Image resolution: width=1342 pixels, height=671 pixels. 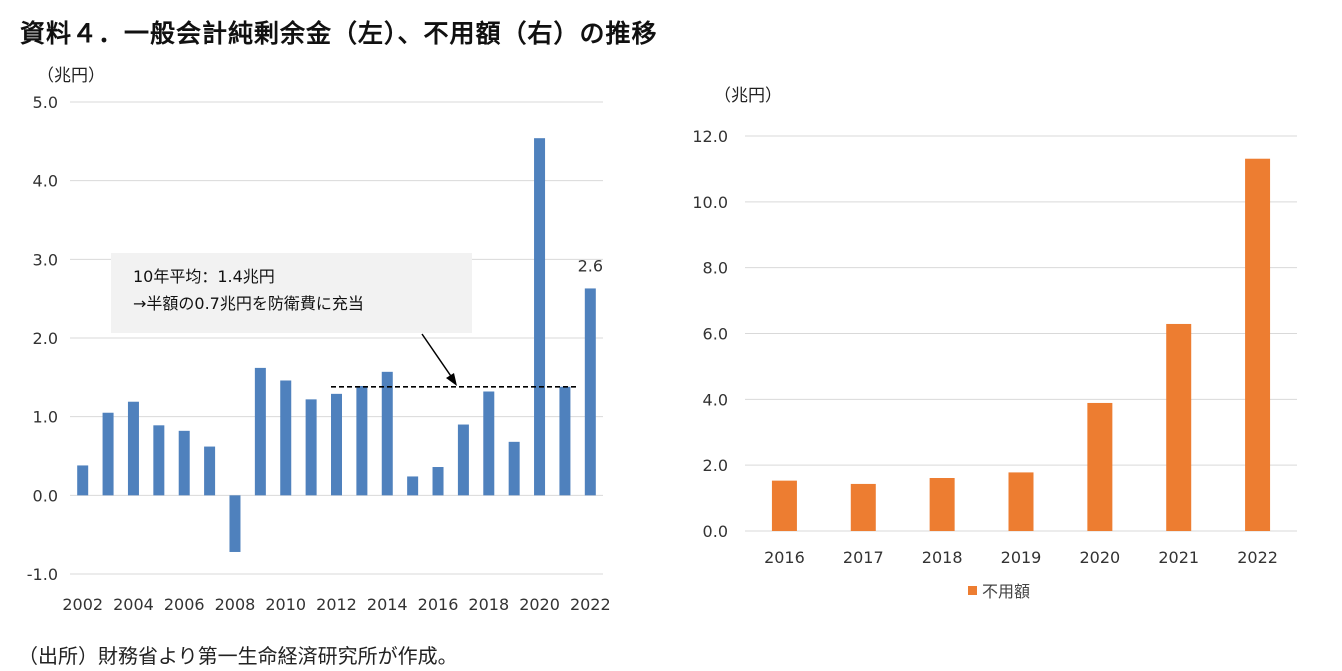 I want to click on left-bar-2009, so click(x=260, y=431).